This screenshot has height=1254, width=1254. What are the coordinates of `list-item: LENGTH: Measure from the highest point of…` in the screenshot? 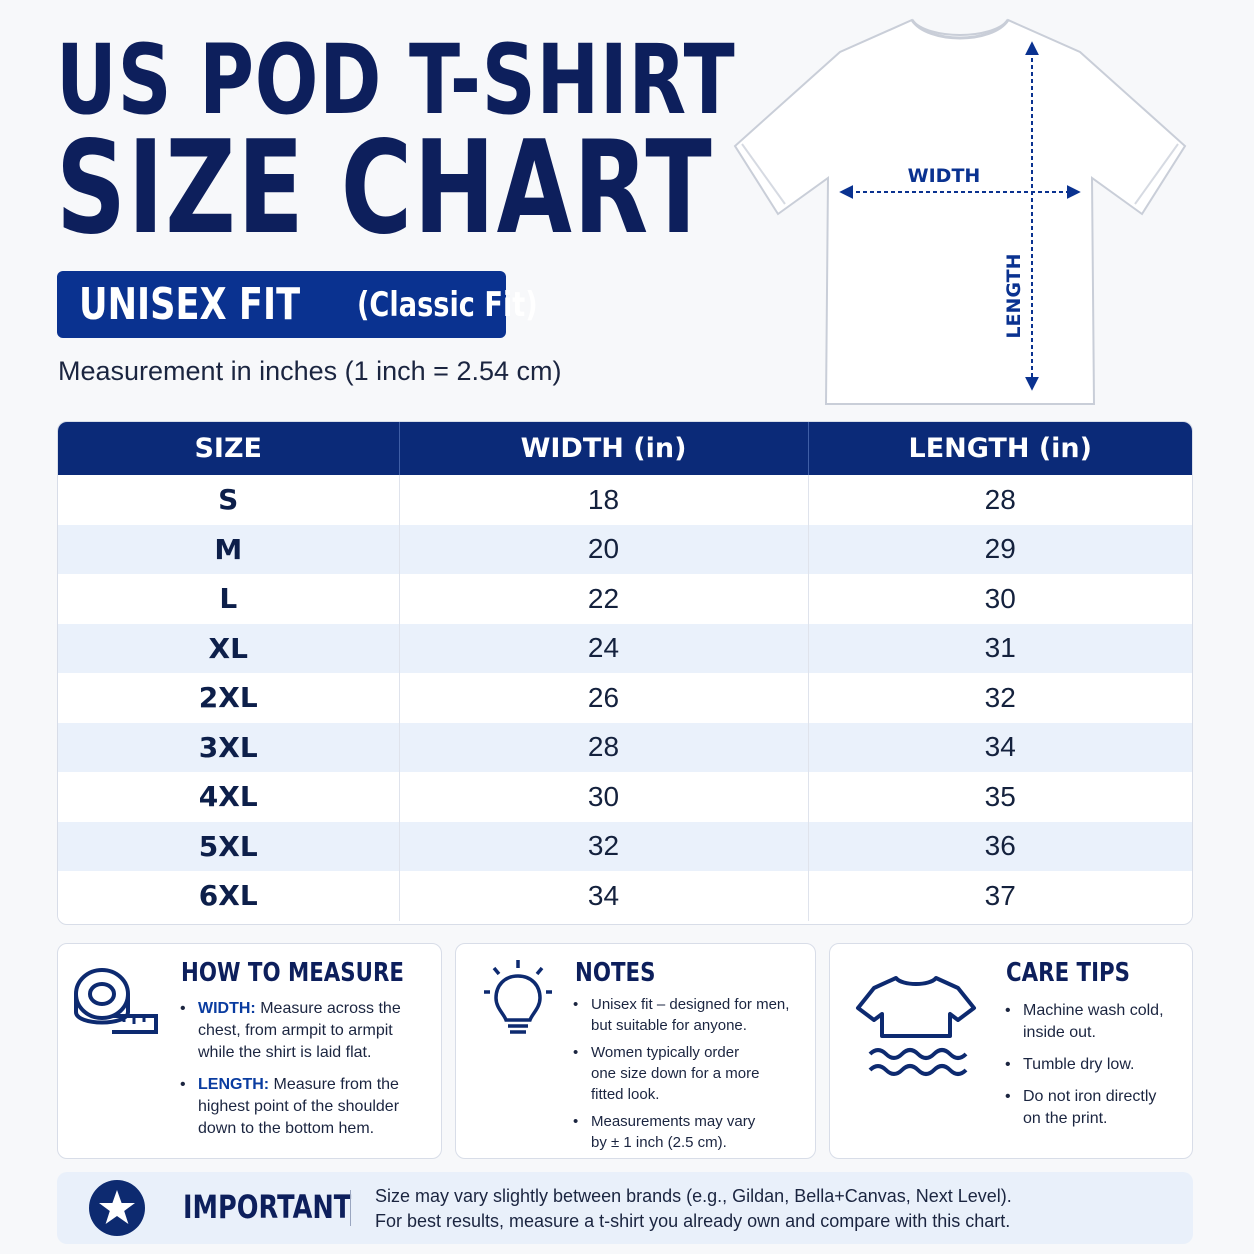 It's located at (307, 1107).